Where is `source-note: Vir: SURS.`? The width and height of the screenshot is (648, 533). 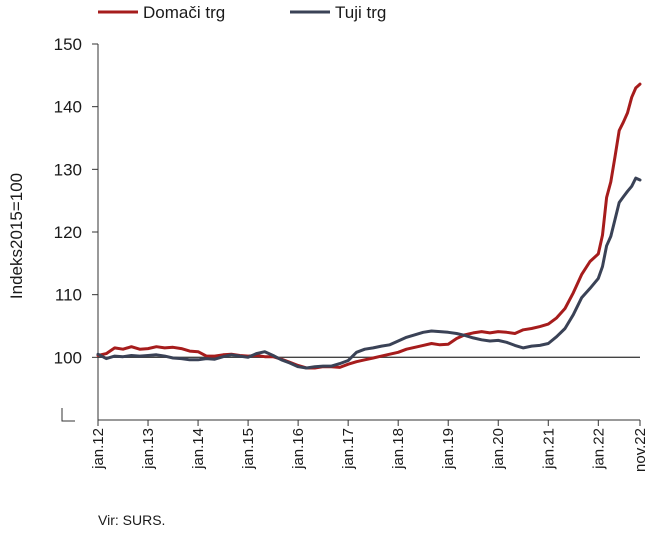
source-note: Vir: SURS. is located at coordinates (132, 520).